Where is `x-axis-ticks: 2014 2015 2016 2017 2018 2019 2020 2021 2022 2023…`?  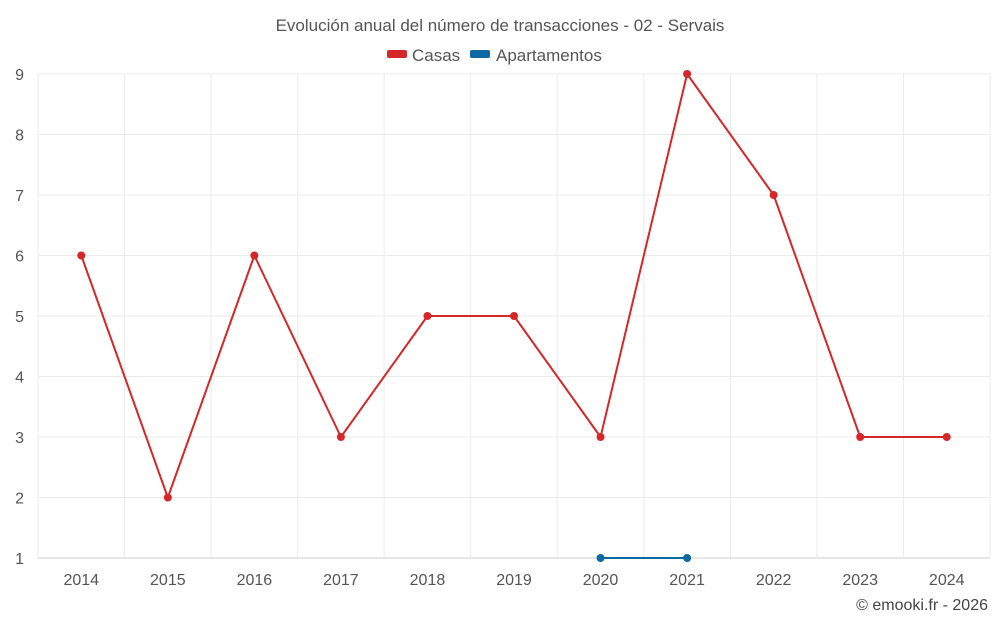
x-axis-ticks: 2014 2015 2016 2017 2018 2019 2020 2021 2022 2023… is located at coordinates (513, 580).